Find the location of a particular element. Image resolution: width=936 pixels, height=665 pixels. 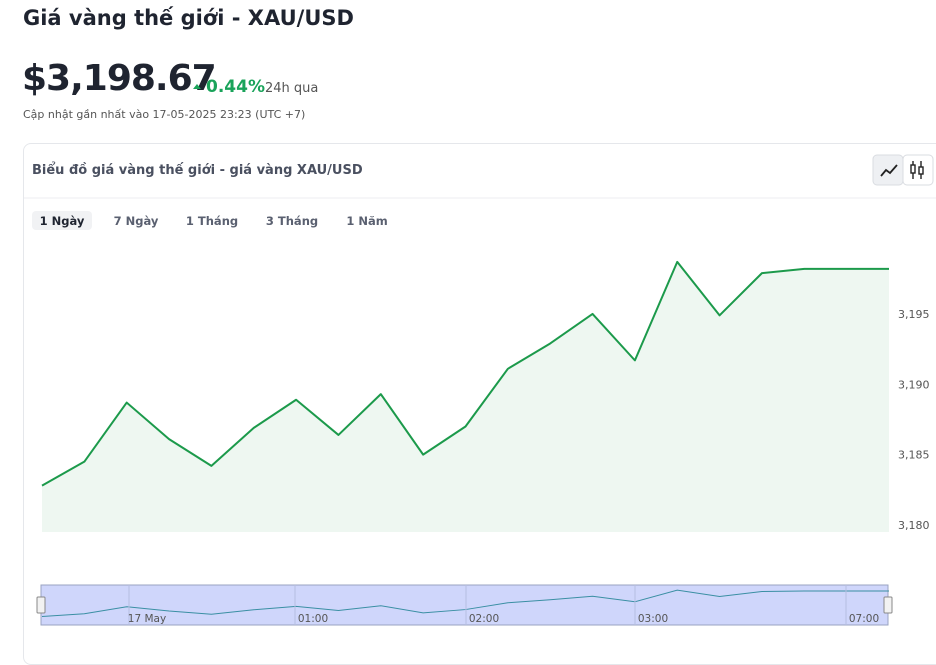

line-icon is located at coordinates (889, 170).